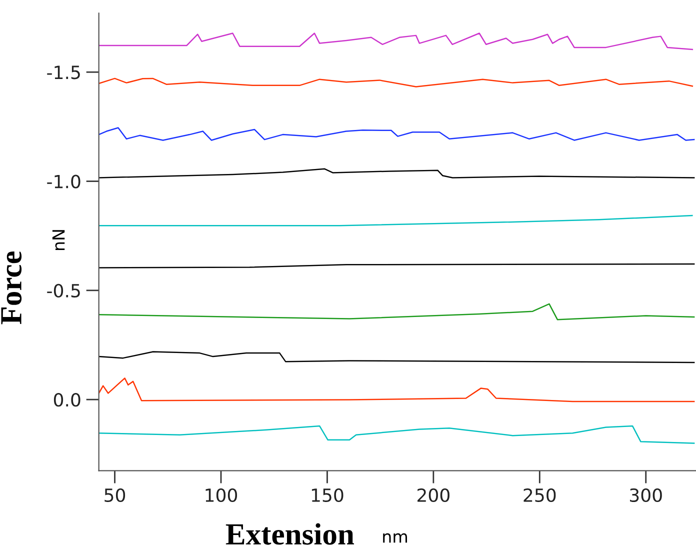 The width and height of the screenshot is (696, 549). What do you see at coordinates (328, 495) in the screenshot?
I see `x-tick-label: 150` at bounding box center [328, 495].